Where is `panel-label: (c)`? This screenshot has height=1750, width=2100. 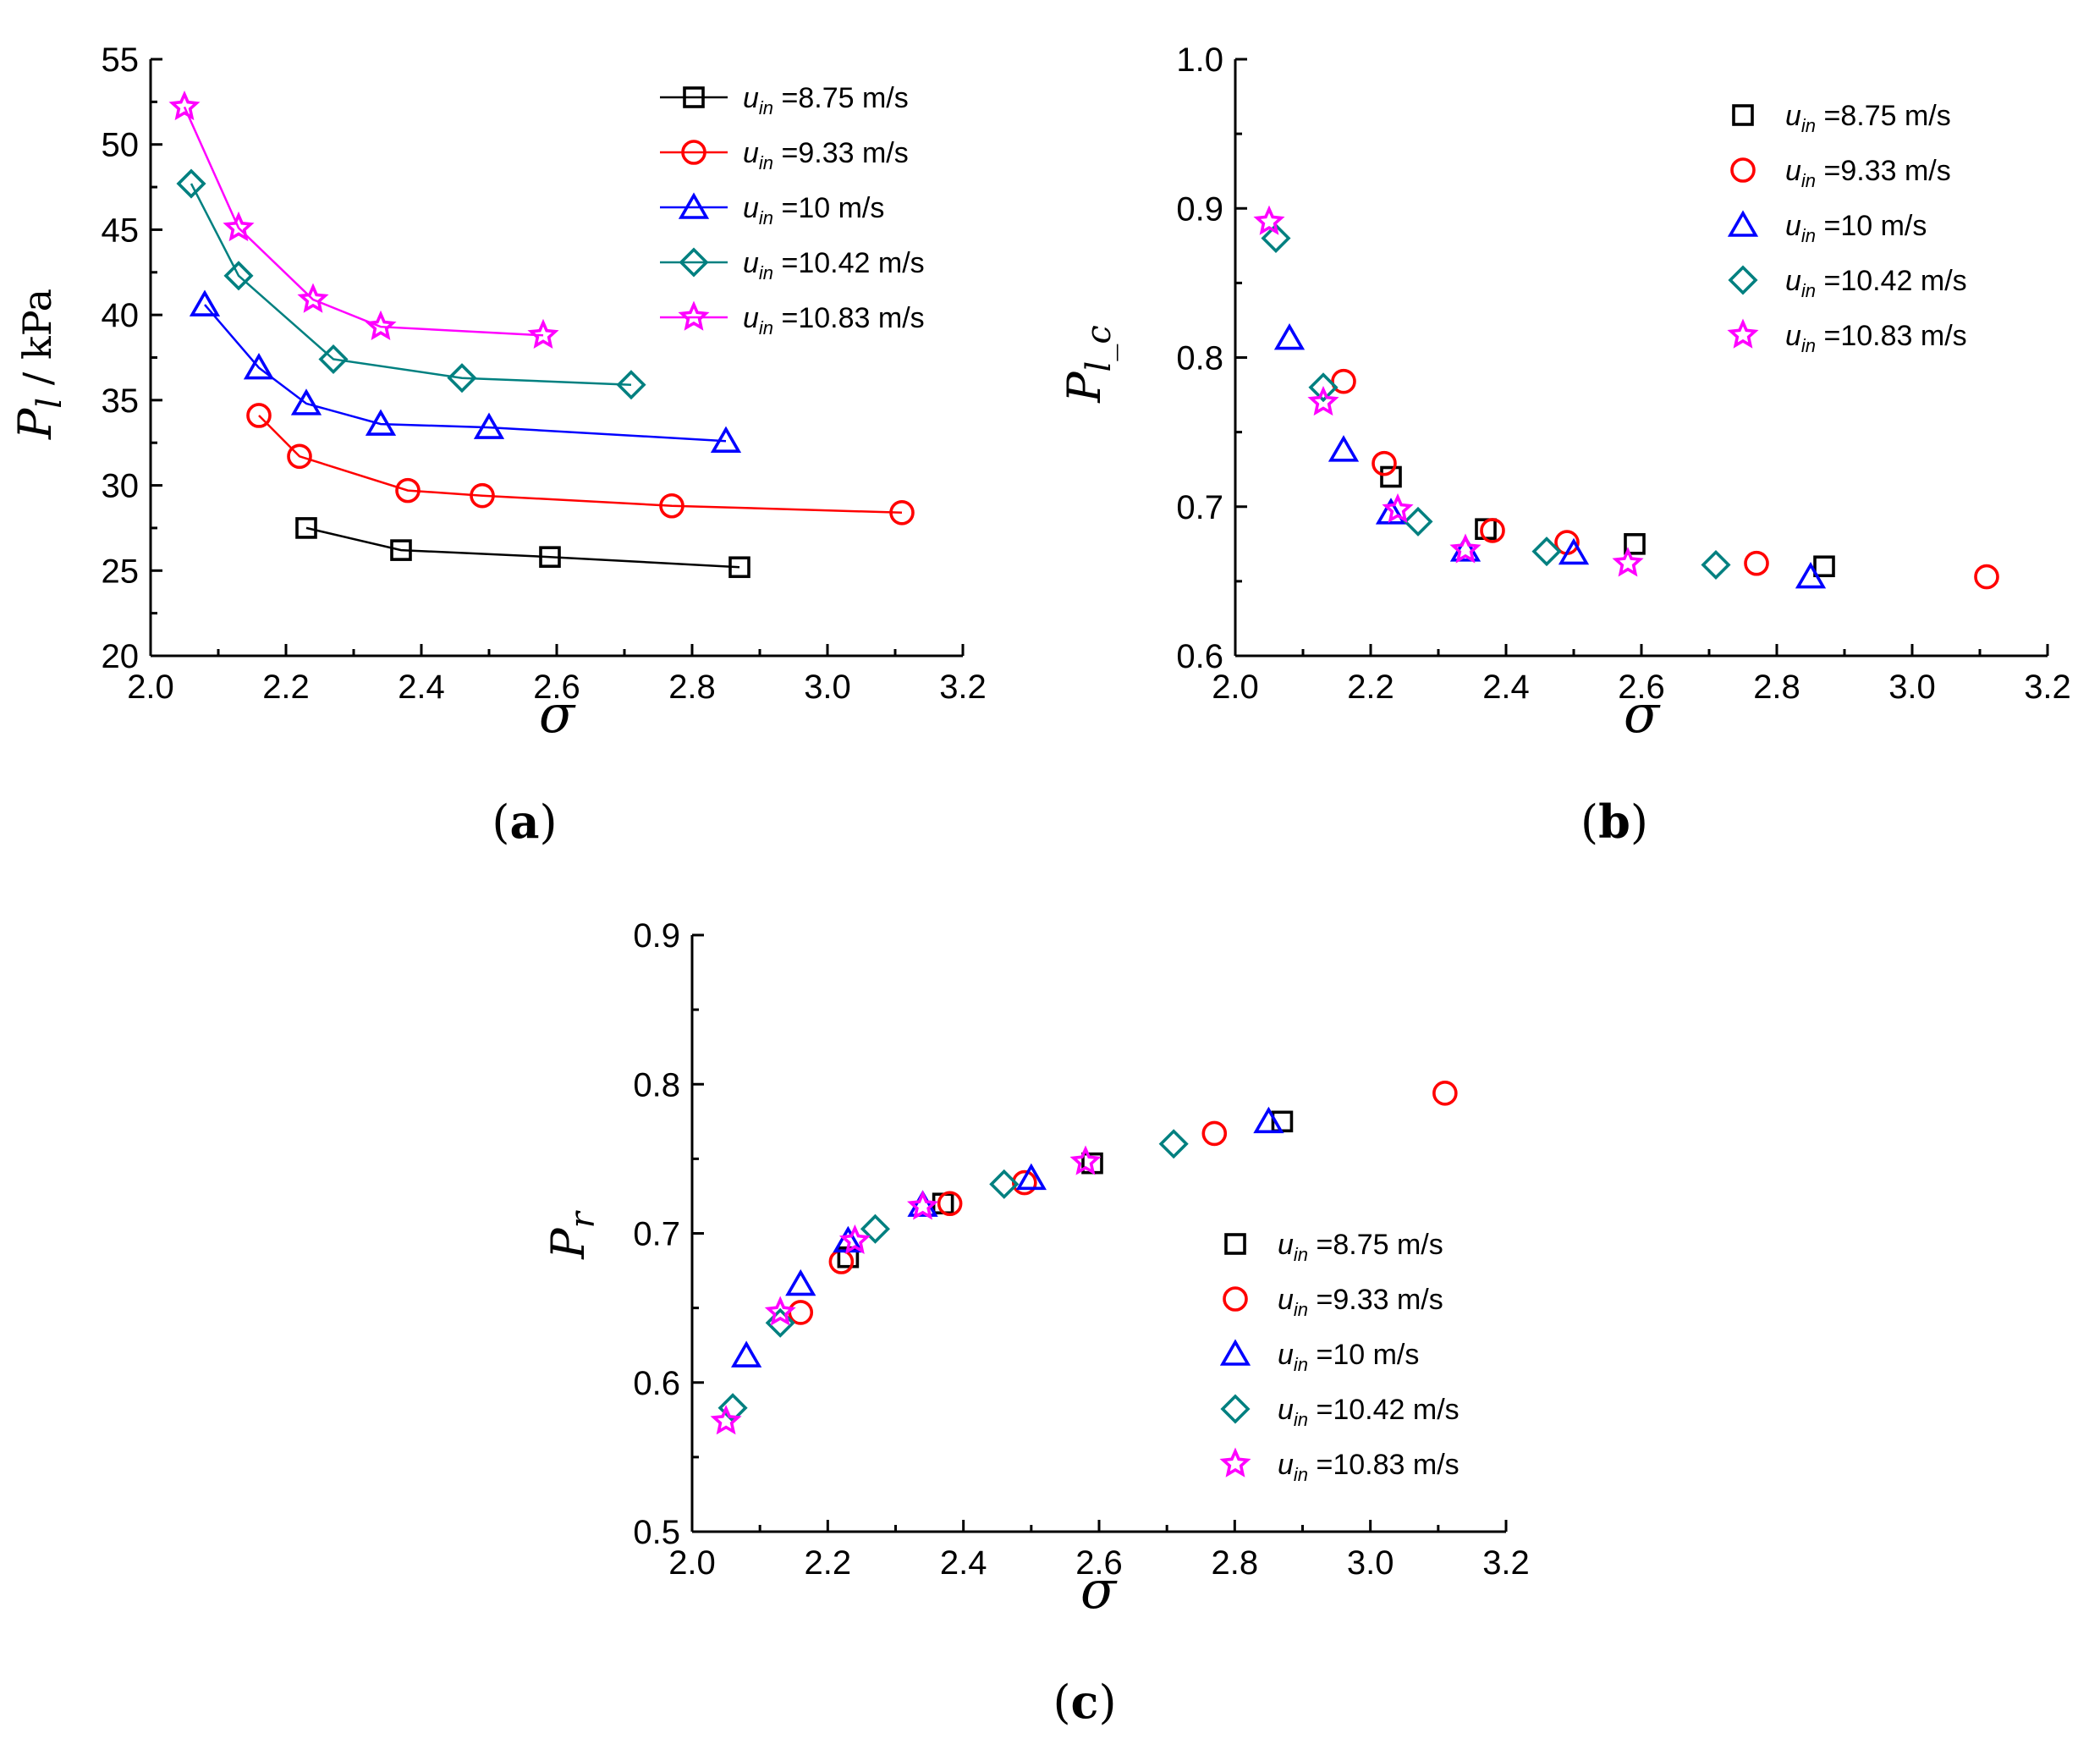
panel-label: (c) is located at coordinates (1085, 1702).